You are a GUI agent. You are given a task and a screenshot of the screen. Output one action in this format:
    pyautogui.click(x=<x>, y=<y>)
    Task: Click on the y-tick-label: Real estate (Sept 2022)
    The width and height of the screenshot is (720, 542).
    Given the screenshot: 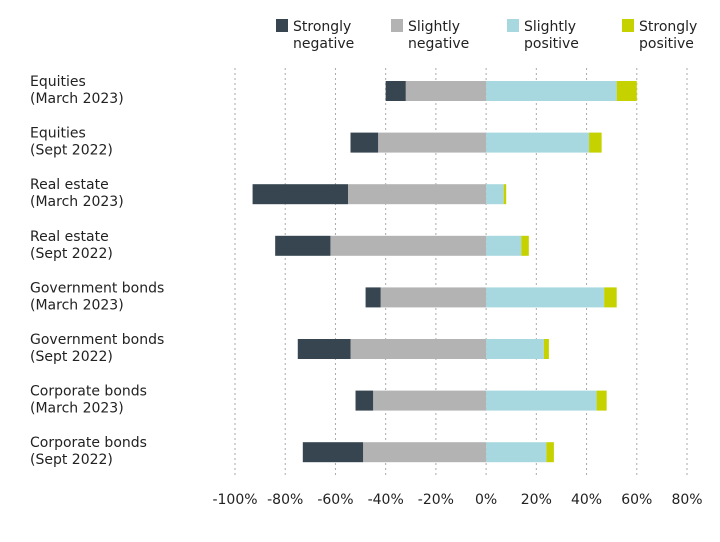 What is the action you would take?
    pyautogui.click(x=71, y=245)
    